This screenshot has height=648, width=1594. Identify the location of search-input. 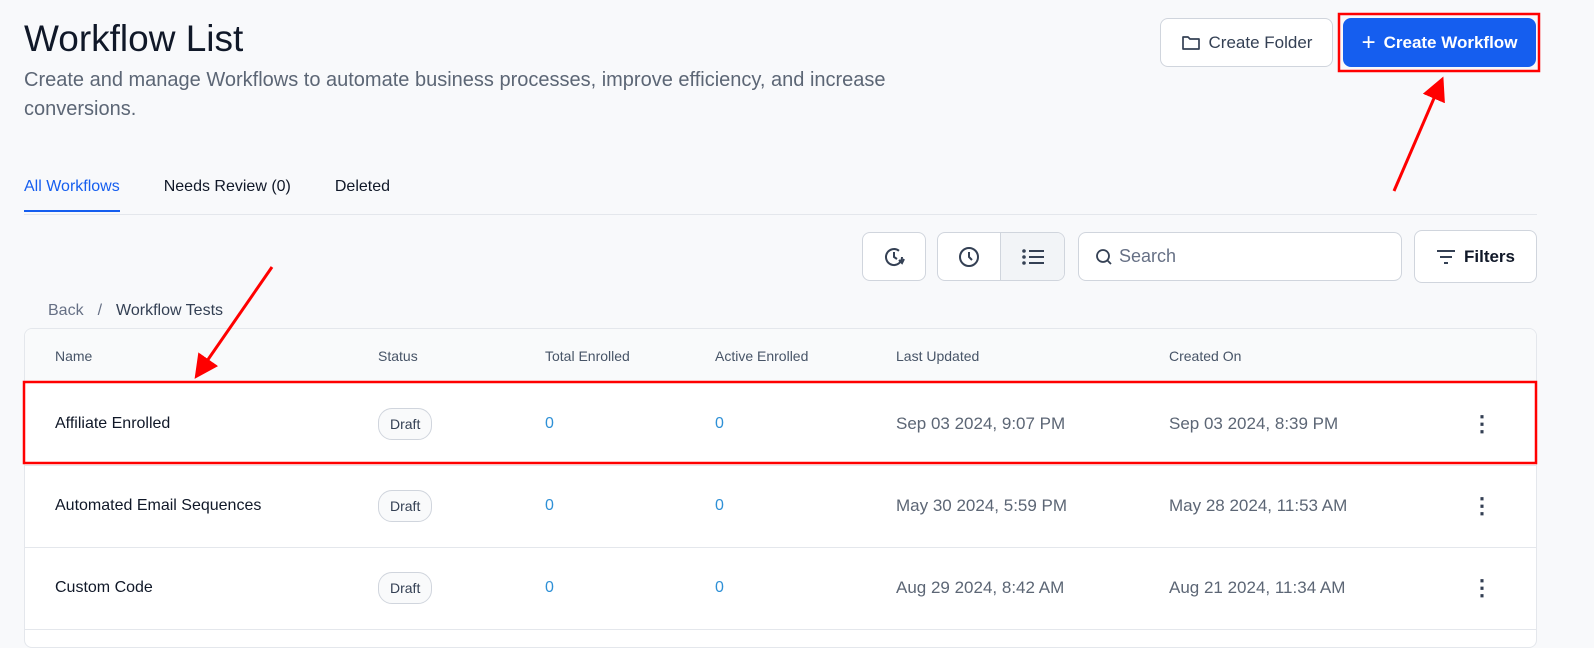
(1249, 256).